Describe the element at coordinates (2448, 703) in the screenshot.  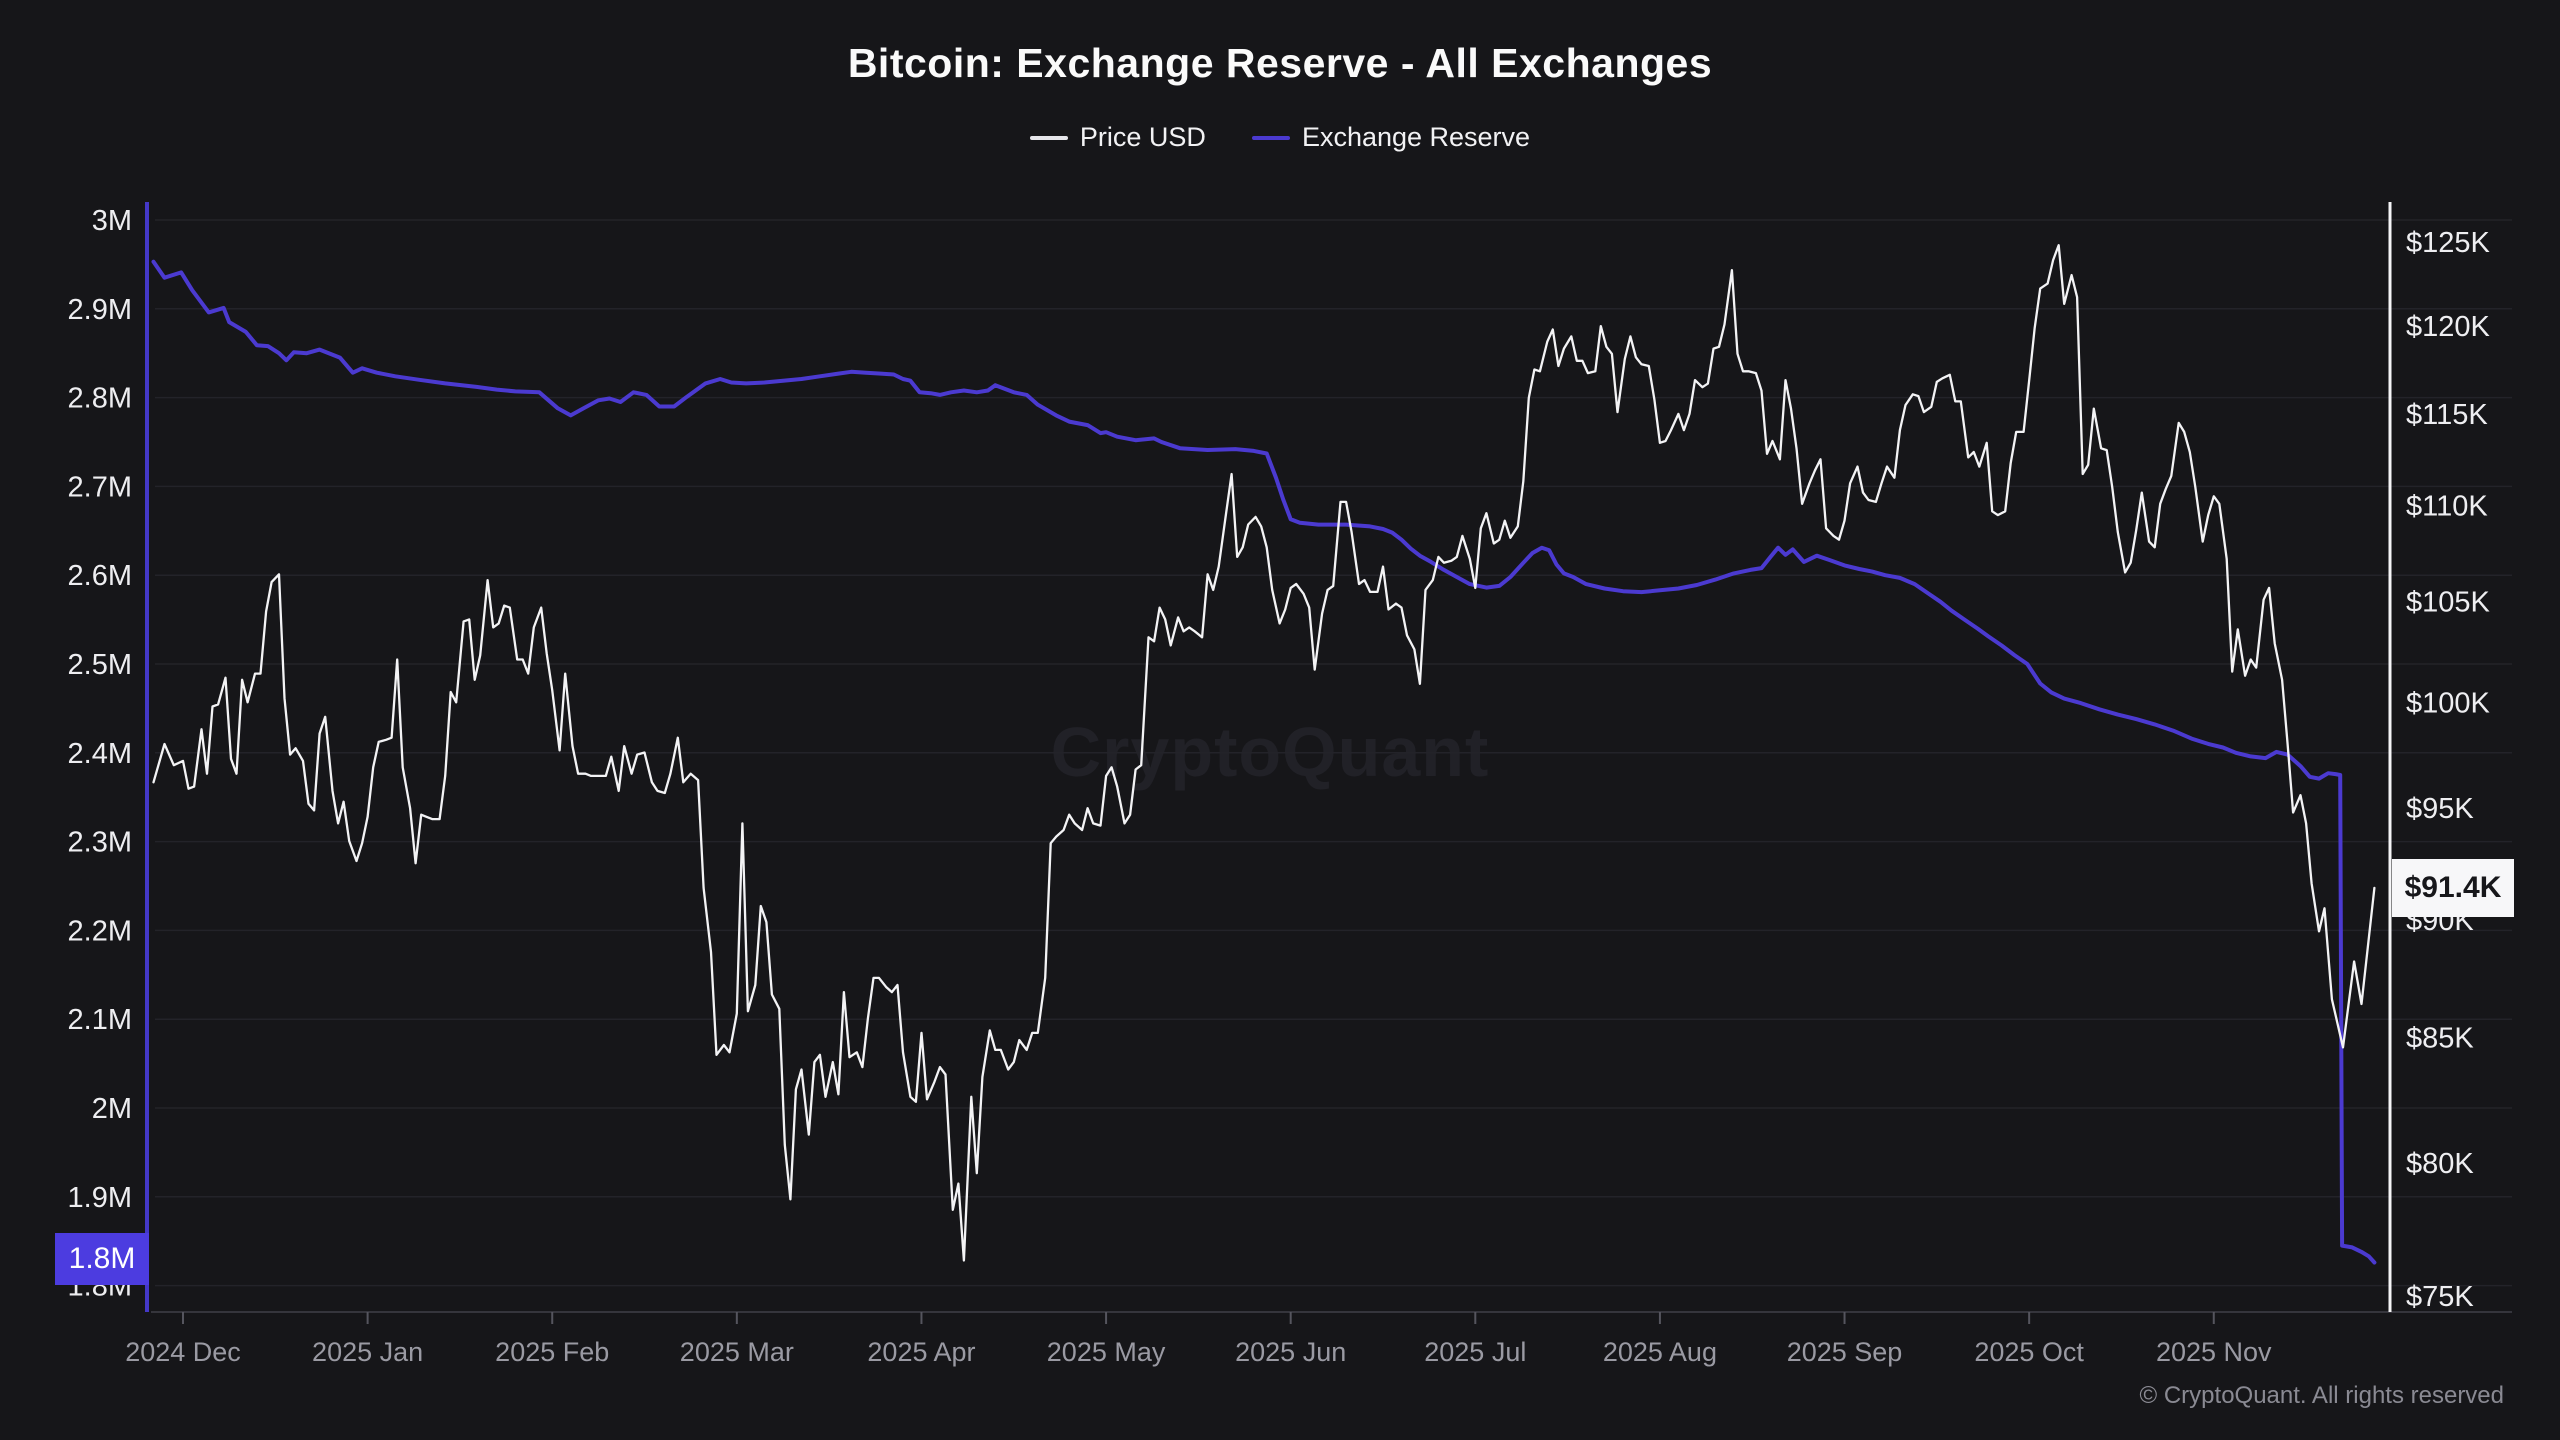
I see `right-axis-label: $100K` at that location.